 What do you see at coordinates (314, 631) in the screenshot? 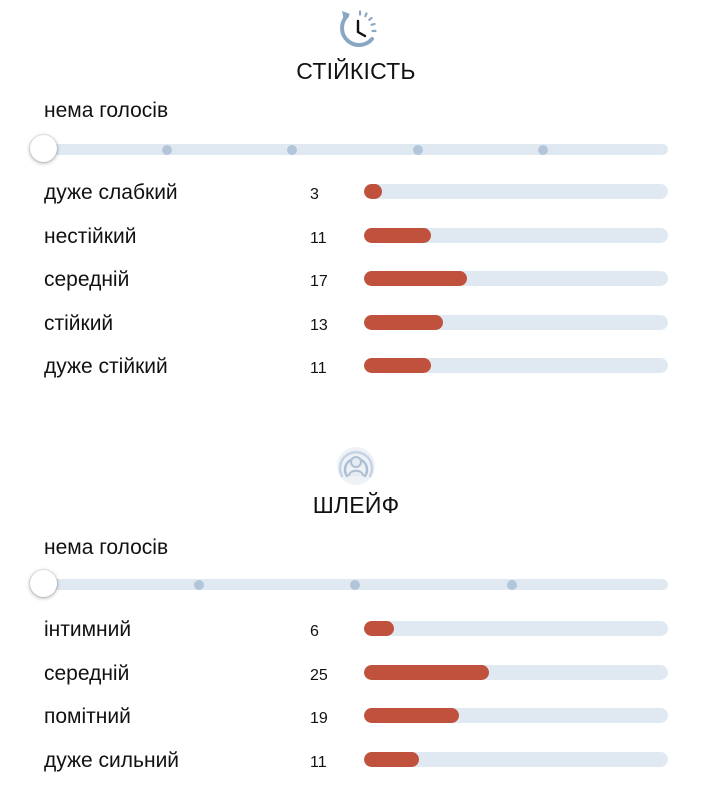
I see `result-count: 6` at bounding box center [314, 631].